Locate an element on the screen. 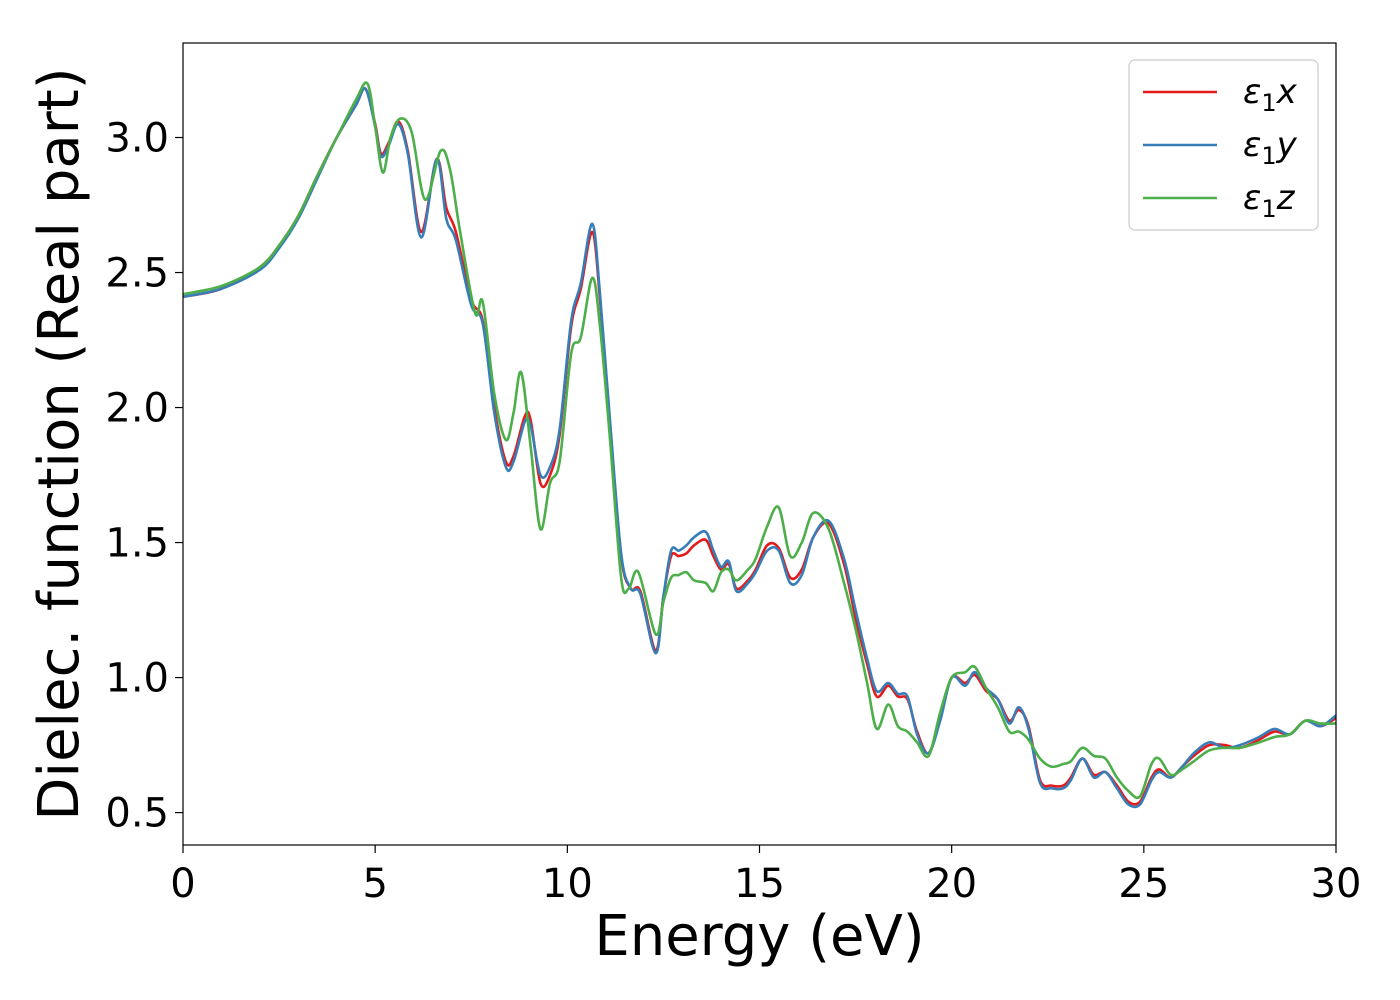 The image size is (1400, 1000). x-tick-label: 0 is located at coordinates (182, 884).